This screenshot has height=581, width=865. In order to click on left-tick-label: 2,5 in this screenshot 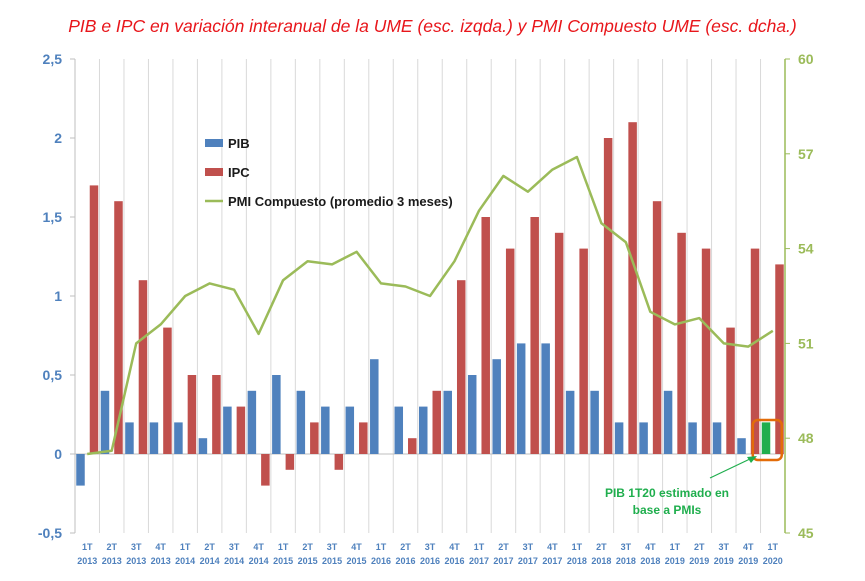, I will do `click(53, 59)`.